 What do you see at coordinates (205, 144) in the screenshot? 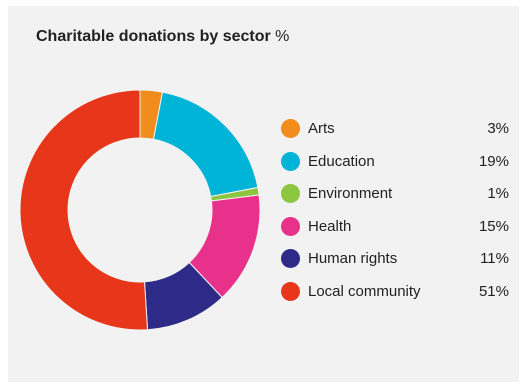
I see `donut-slice-education` at bounding box center [205, 144].